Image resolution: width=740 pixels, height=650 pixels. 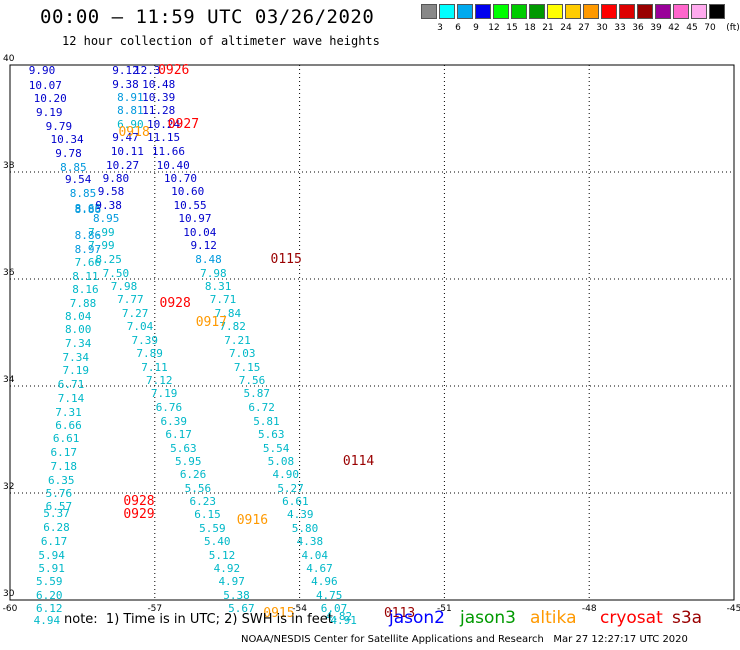 I want to click on wave-height-value: 5.95, so click(x=188, y=461).